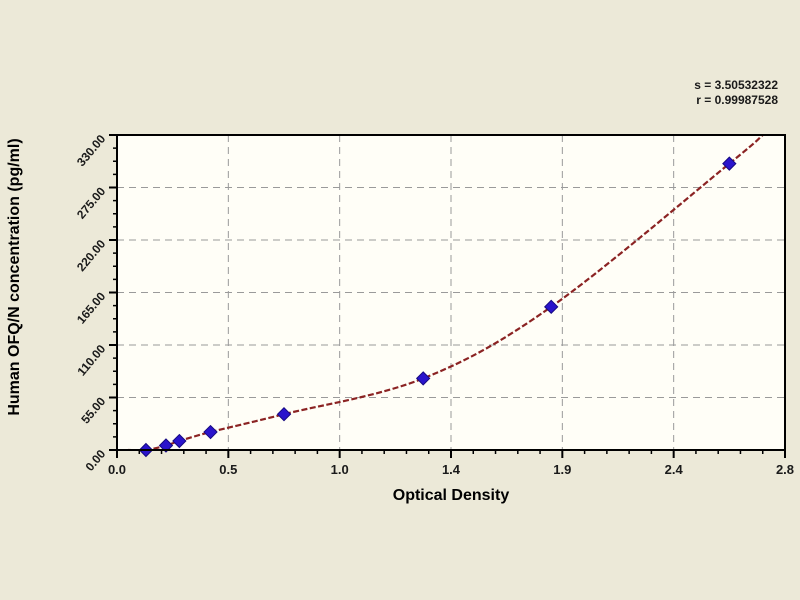 This screenshot has width=800, height=600. What do you see at coordinates (451, 495) in the screenshot?
I see `x-axis-title: Optical Density` at bounding box center [451, 495].